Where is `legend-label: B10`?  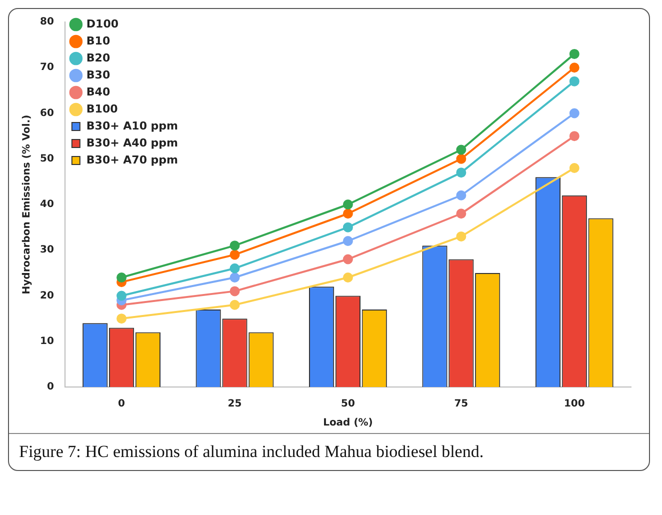
legend-label: B10 is located at coordinates (98, 41).